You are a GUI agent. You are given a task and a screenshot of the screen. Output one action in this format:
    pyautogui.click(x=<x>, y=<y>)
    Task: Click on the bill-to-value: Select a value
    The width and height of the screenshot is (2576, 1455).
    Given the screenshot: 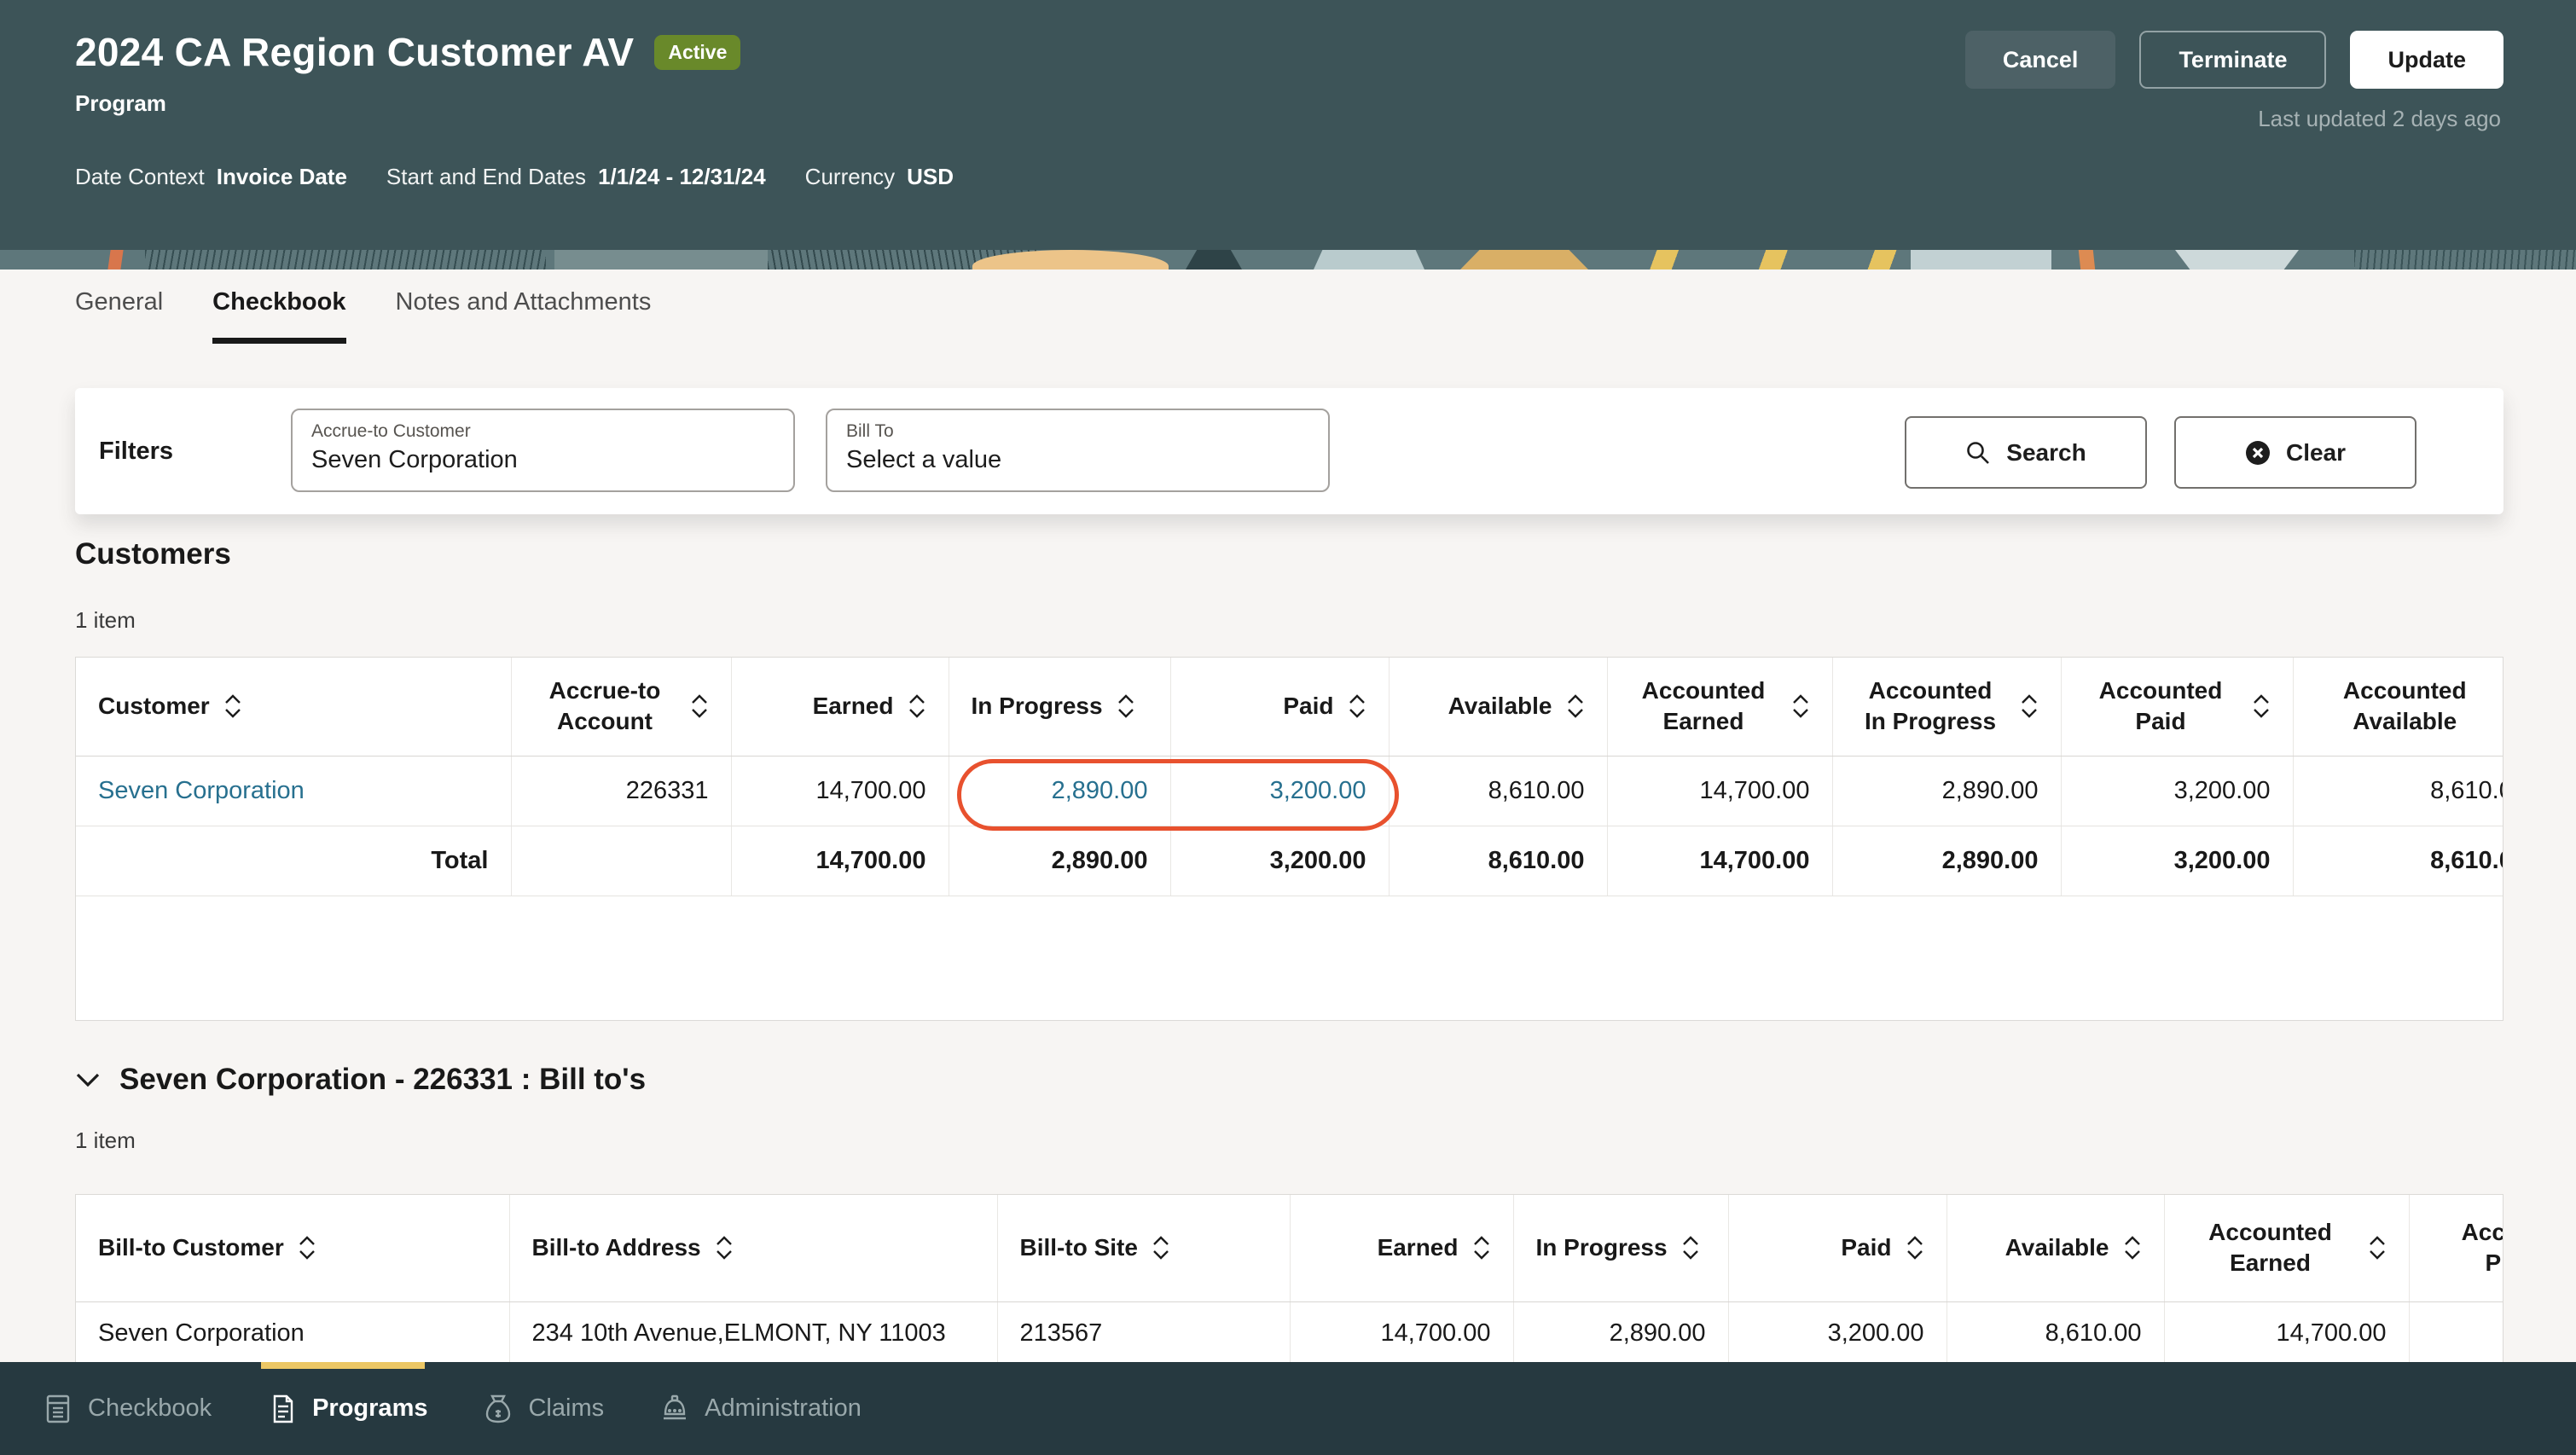 What is the action you would take?
    pyautogui.click(x=924, y=460)
    